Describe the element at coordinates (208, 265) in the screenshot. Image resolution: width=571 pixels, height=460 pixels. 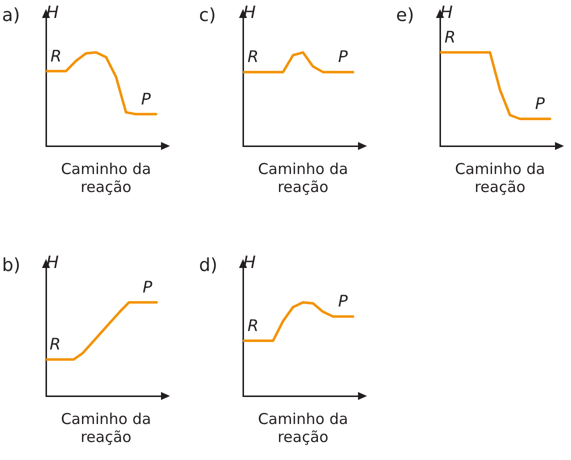
I see `chart-title: d)` at that location.